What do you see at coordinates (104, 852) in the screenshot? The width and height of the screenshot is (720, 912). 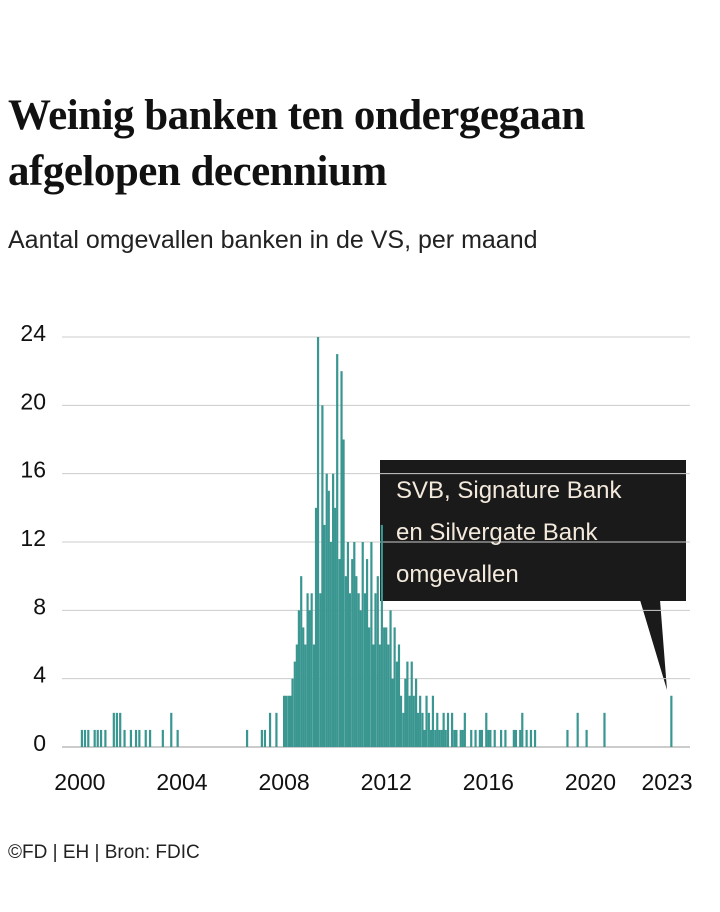 I see `source: ©FD | EH | Bron: FDIC` at bounding box center [104, 852].